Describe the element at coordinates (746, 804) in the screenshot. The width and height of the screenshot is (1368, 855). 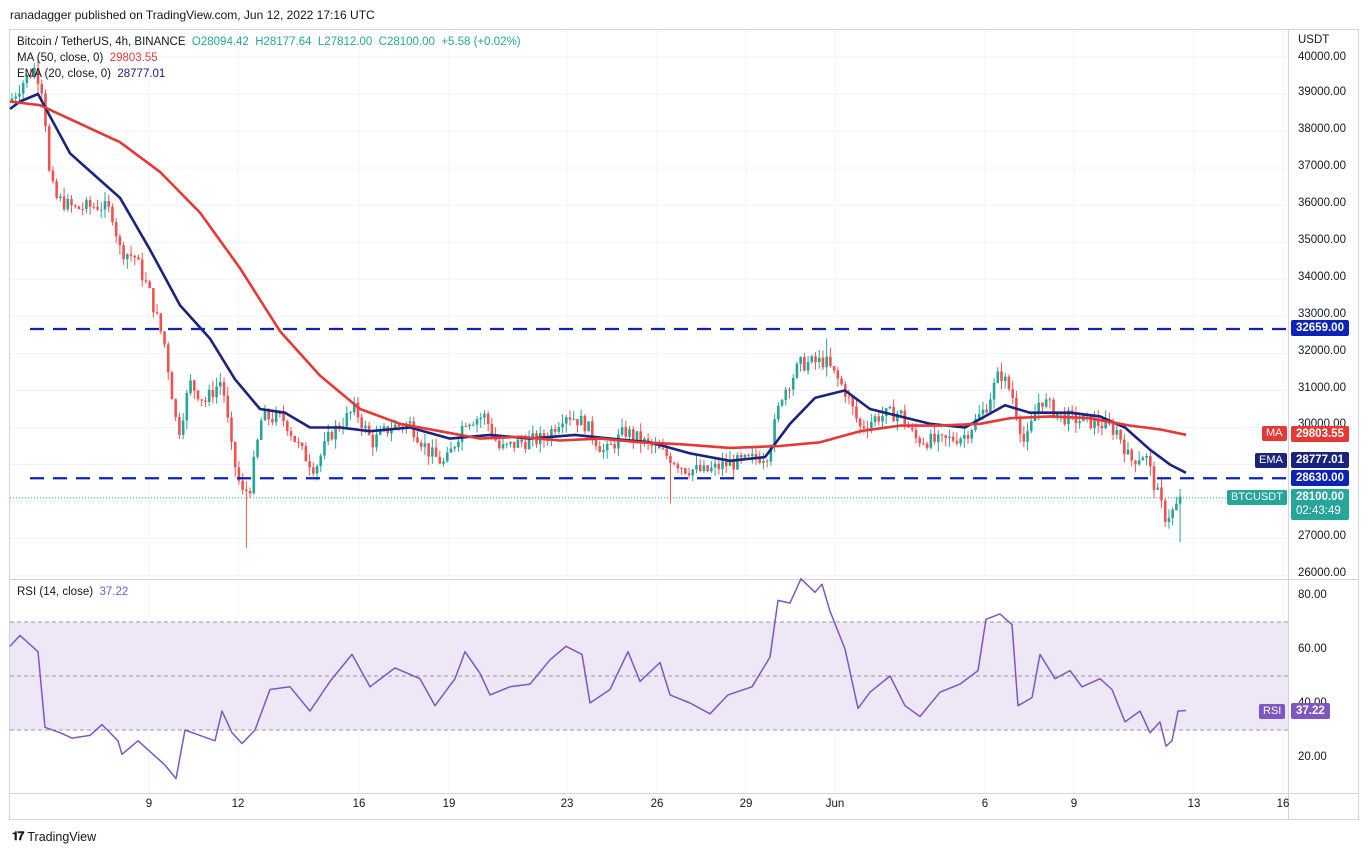
I see `date-tick: 29` at that location.